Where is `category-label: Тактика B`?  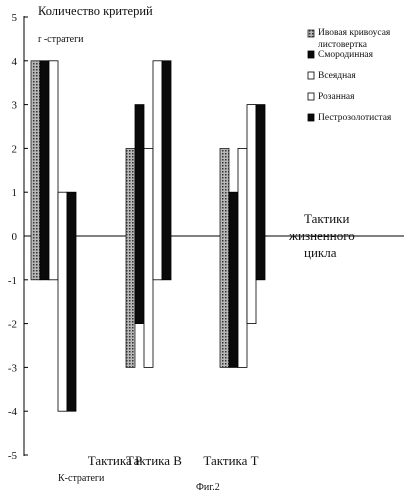
category-label: Тактика B is located at coordinates (154, 460).